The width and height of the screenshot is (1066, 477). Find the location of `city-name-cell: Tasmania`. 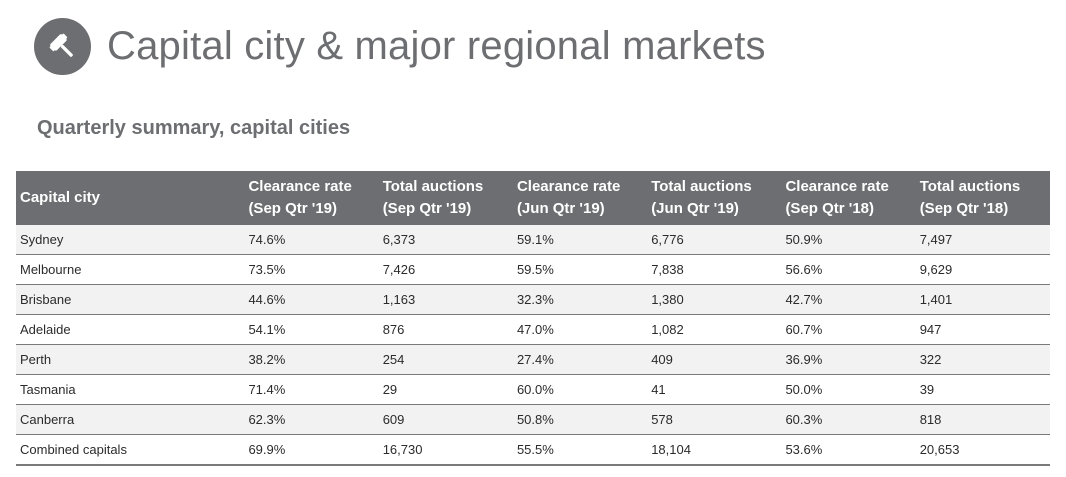

city-name-cell: Tasmania is located at coordinates (130, 389).